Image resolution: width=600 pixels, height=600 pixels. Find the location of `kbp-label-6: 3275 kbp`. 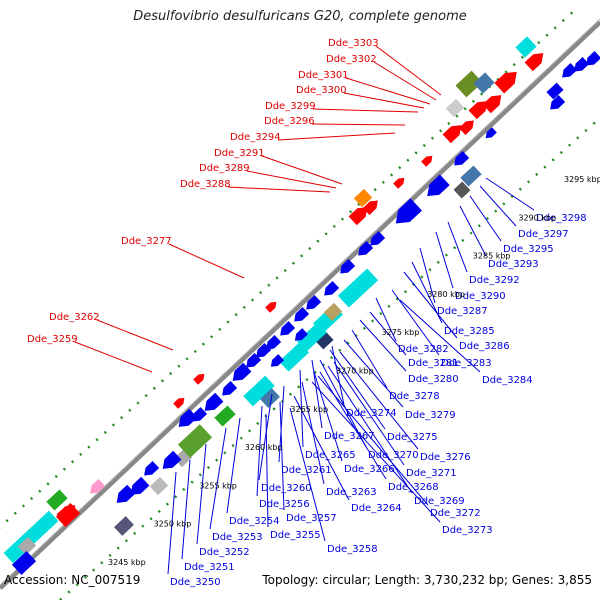

kbp-label-6: 3275 kbp is located at coordinates (401, 332).